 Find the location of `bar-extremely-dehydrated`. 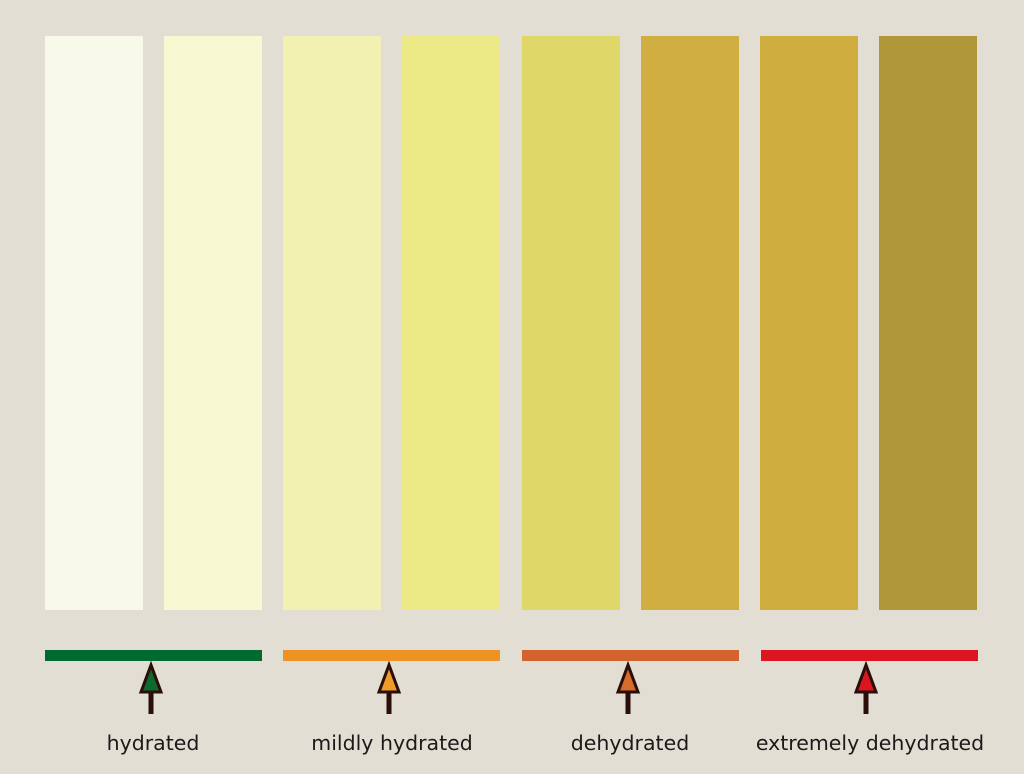

bar-extremely-dehydrated is located at coordinates (869, 655).